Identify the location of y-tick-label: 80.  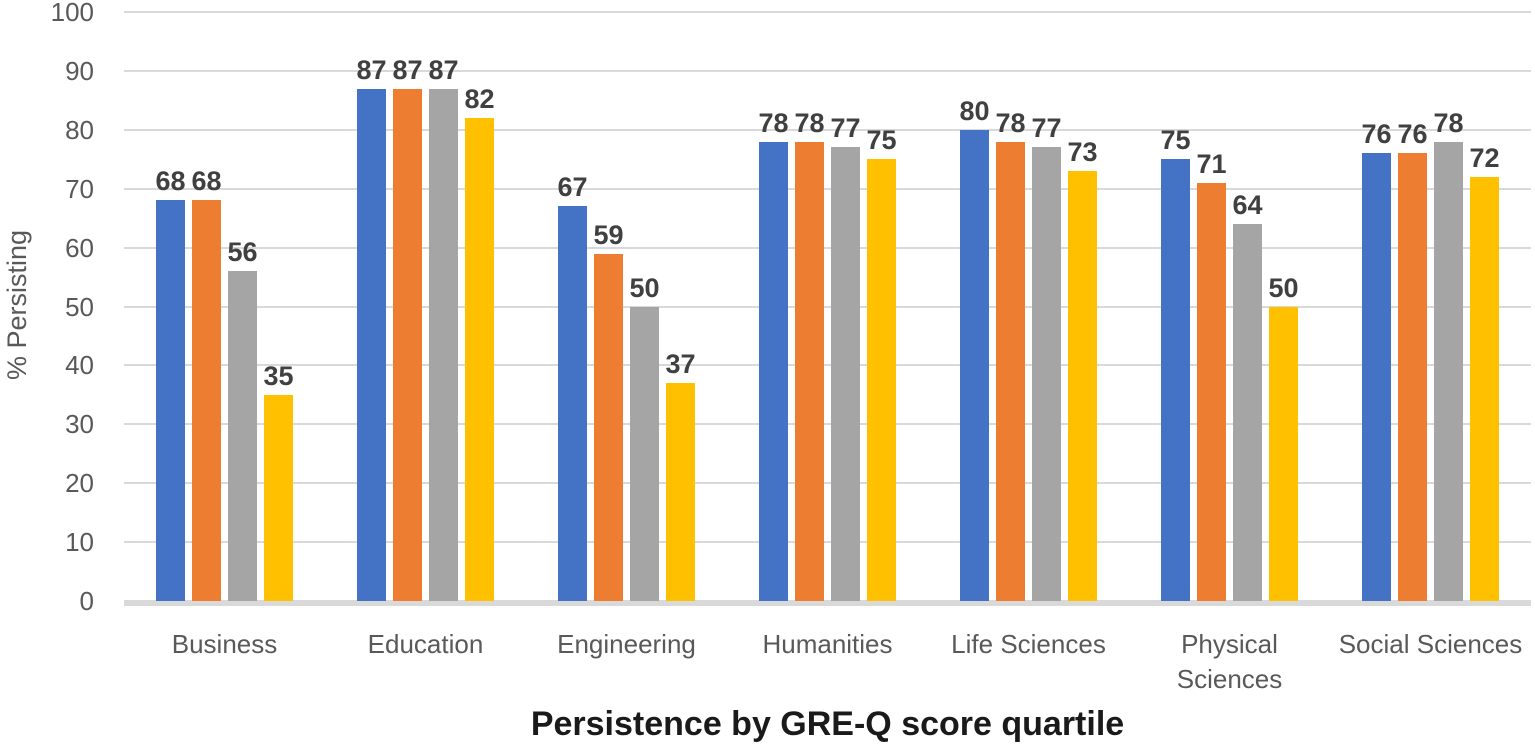
(79, 129).